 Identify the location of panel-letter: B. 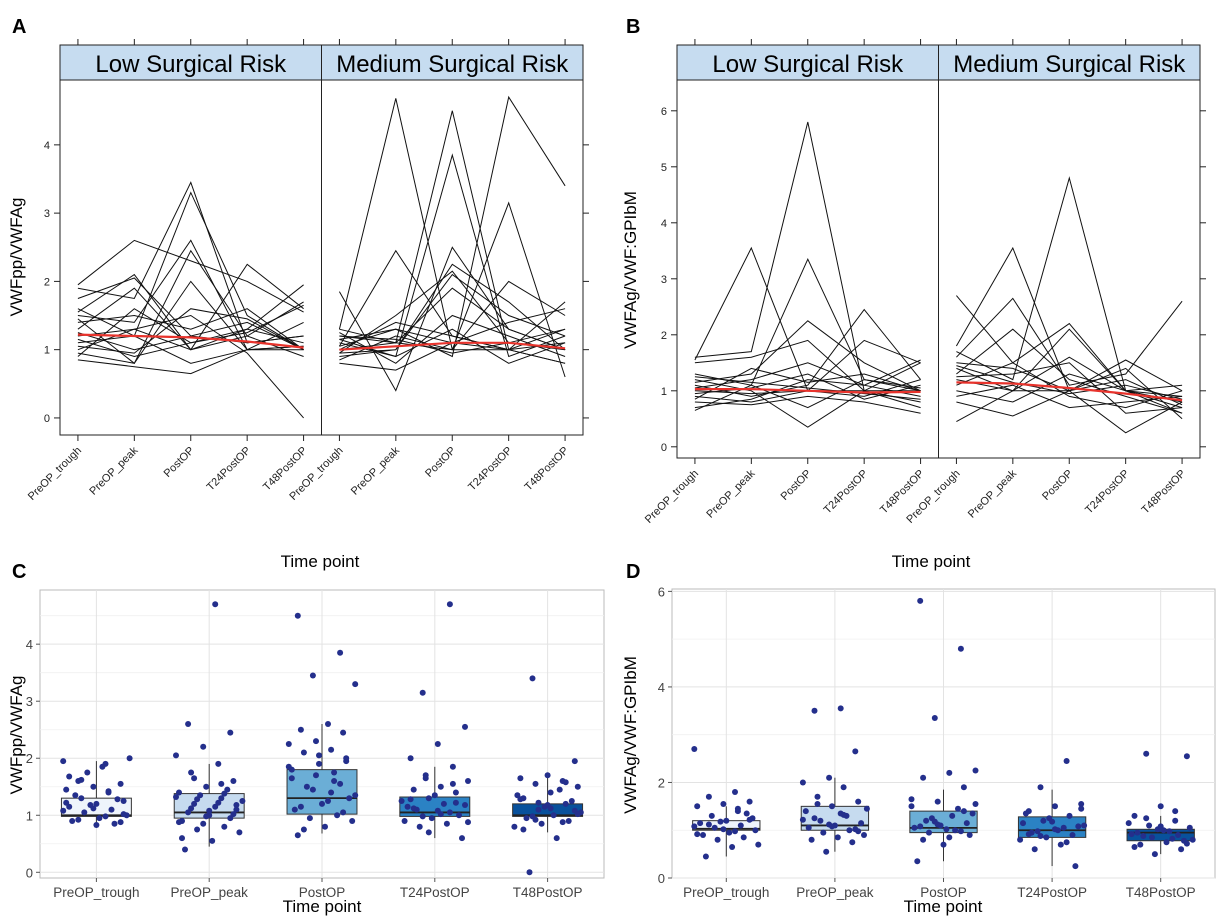
(633, 27).